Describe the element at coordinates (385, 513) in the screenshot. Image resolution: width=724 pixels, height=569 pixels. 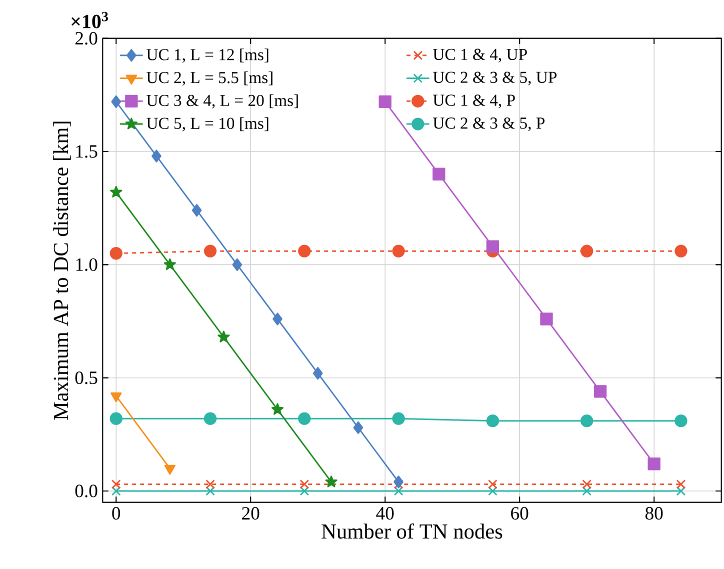
I see `x-tick-label: 40` at that location.